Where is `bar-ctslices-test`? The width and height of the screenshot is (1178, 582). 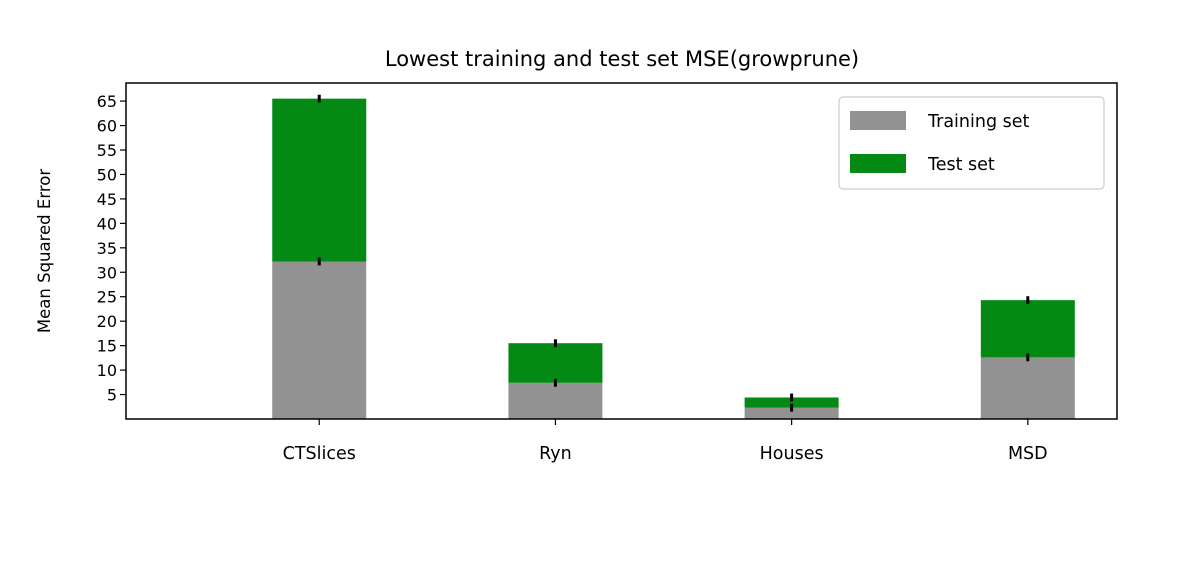 bar-ctslices-test is located at coordinates (319, 180).